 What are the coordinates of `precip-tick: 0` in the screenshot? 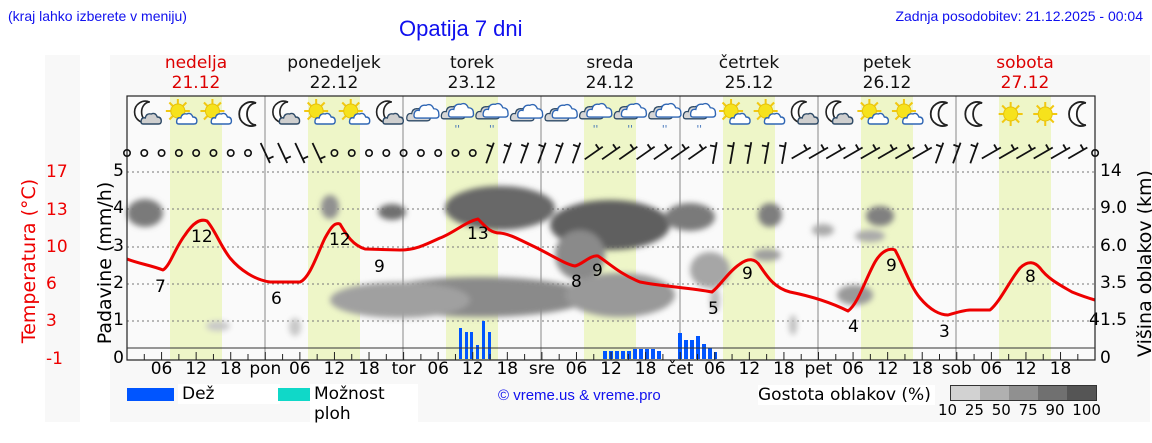 It's located at (118, 358).